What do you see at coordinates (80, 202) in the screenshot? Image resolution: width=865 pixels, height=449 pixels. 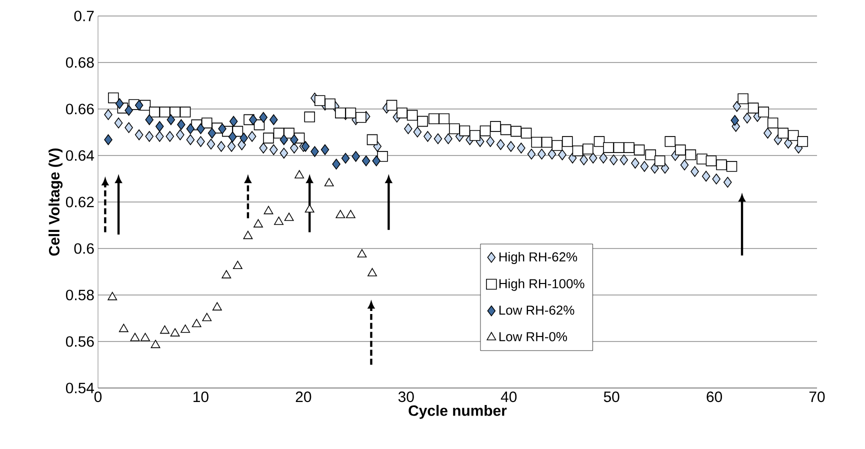 I see `y-tick-label: 0.62` at bounding box center [80, 202].